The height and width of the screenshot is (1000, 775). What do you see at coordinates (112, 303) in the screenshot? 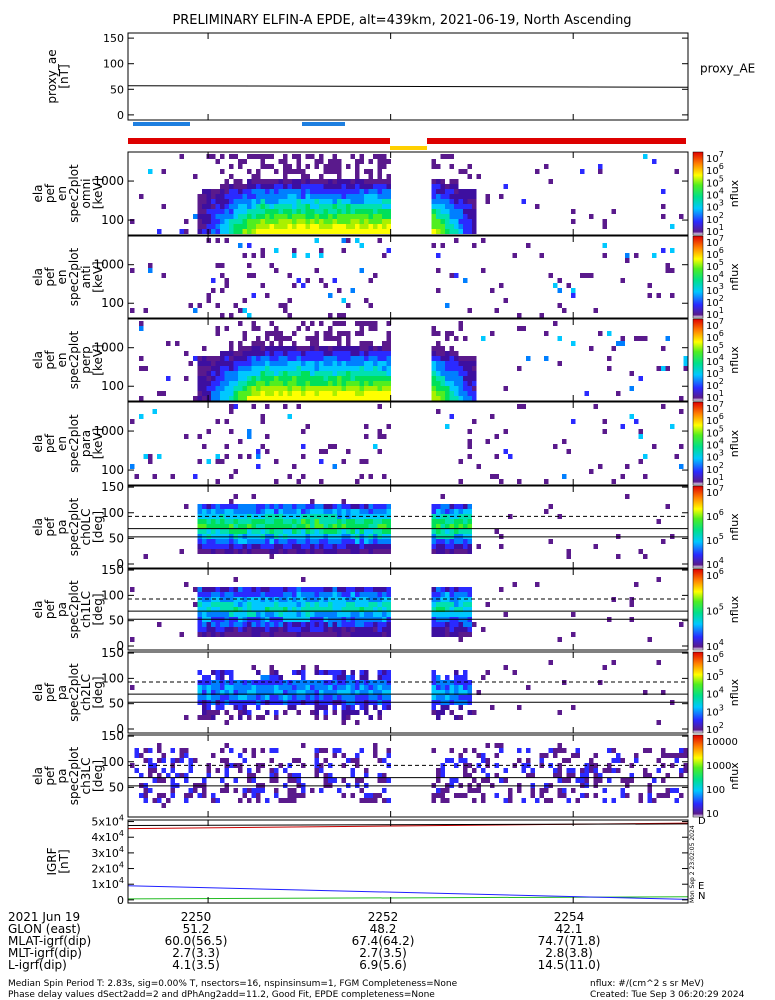
I see `panel-en_anti-ytick-1: 100` at bounding box center [112, 303].